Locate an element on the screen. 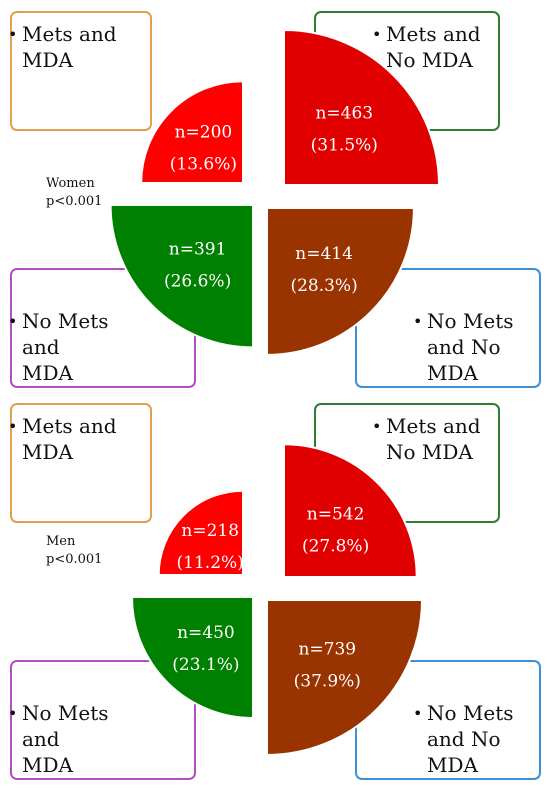 This screenshot has width=550, height=789. group-note: Women p<0.001 is located at coordinates (74, 193).